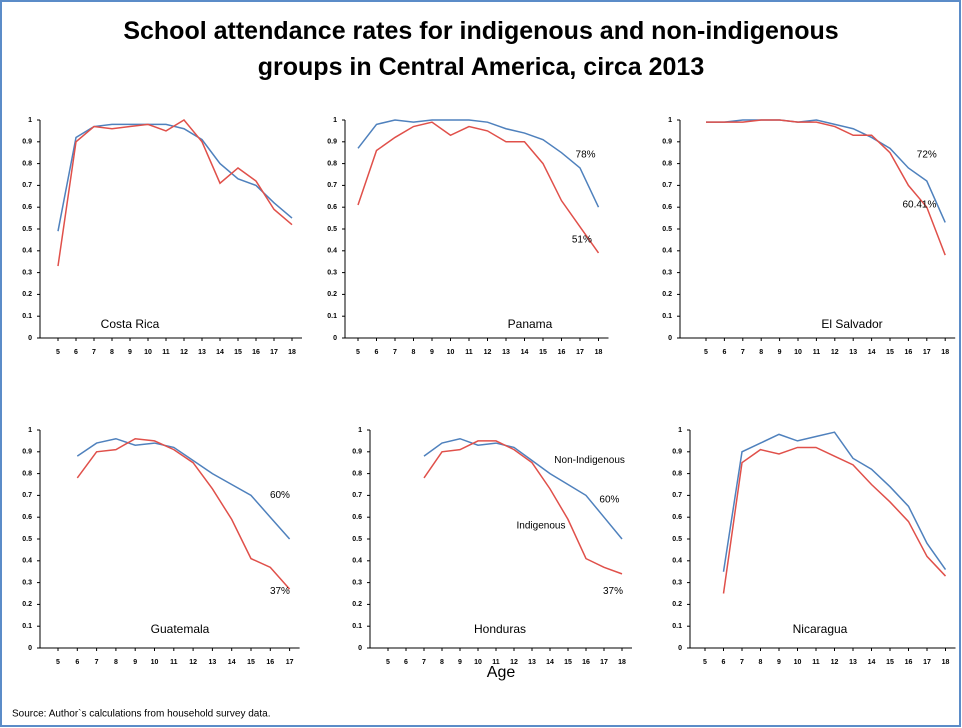 This screenshot has height=728, width=962. I want to click on panel-title: Costa Rica, so click(130, 324).